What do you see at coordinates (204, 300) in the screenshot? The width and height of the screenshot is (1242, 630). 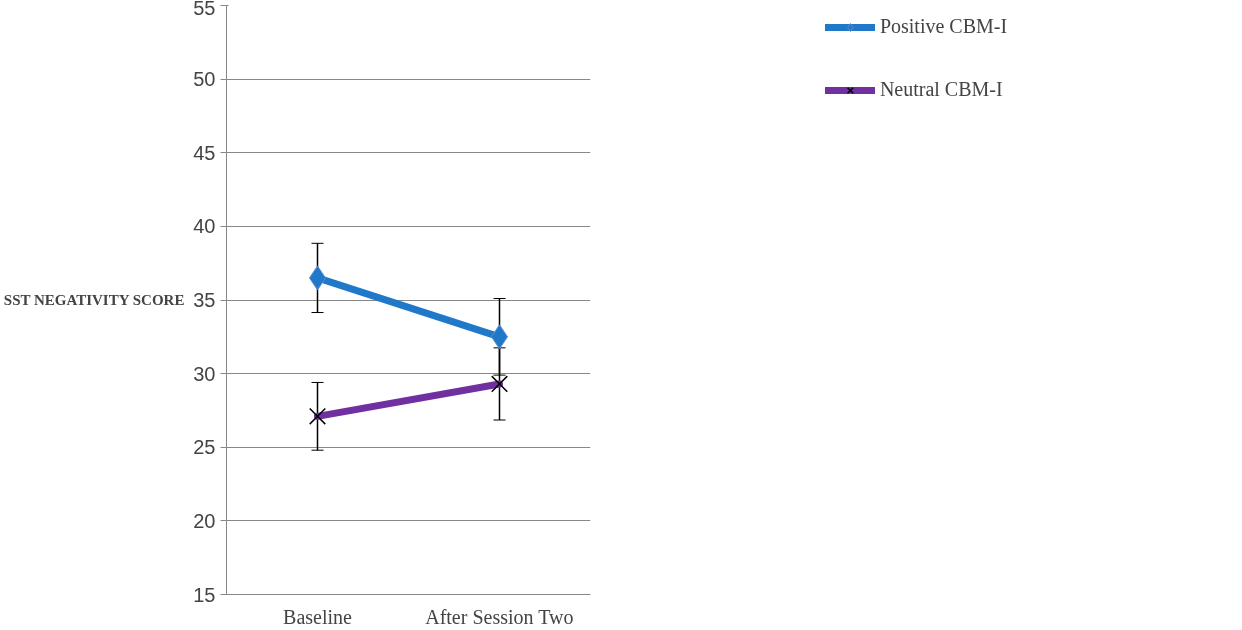 I see `y-tick-label: 35` at bounding box center [204, 300].